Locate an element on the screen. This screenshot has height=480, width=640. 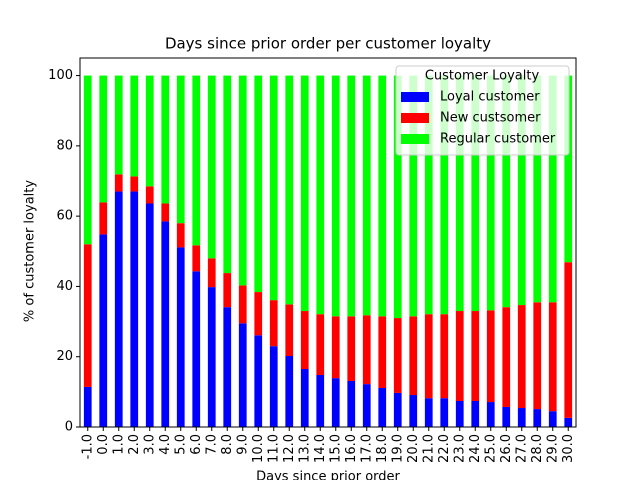
x-tick-label: 19.0 is located at coordinates (397, 448).